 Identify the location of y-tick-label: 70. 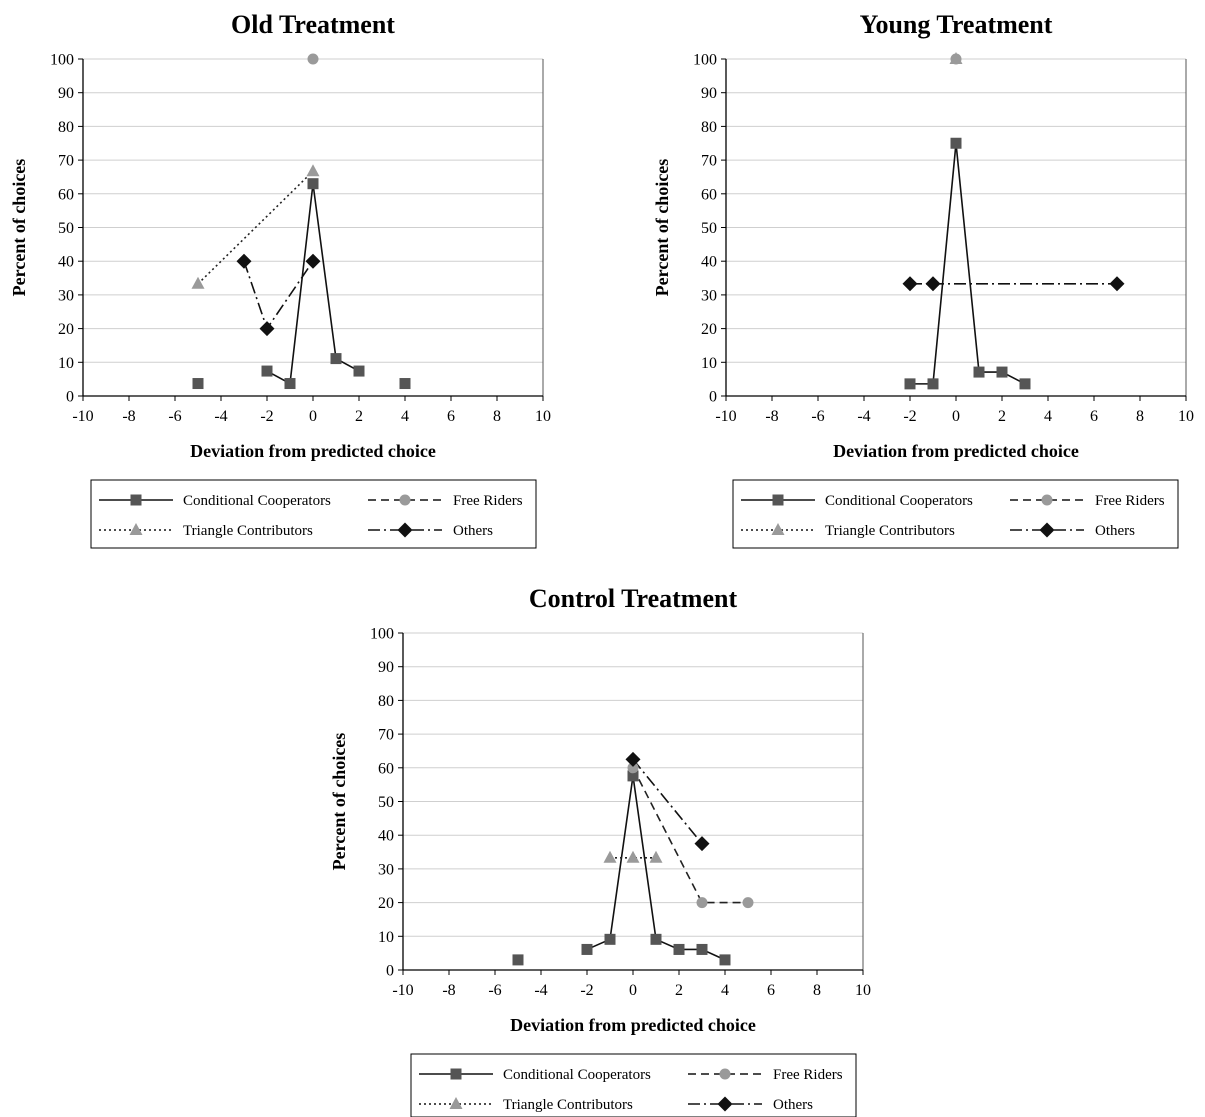
(66, 161).